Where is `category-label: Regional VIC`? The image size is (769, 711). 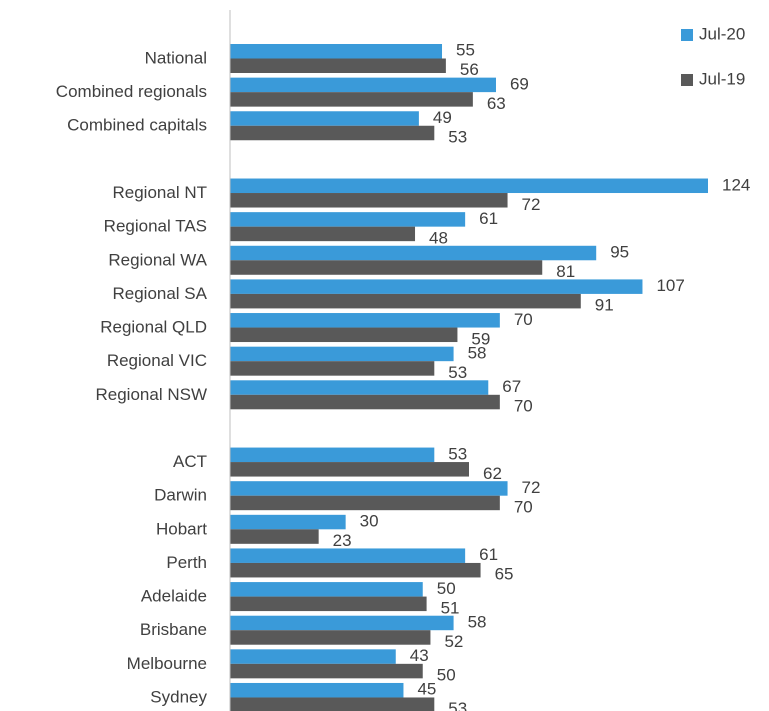 category-label: Regional VIC is located at coordinates (157, 360).